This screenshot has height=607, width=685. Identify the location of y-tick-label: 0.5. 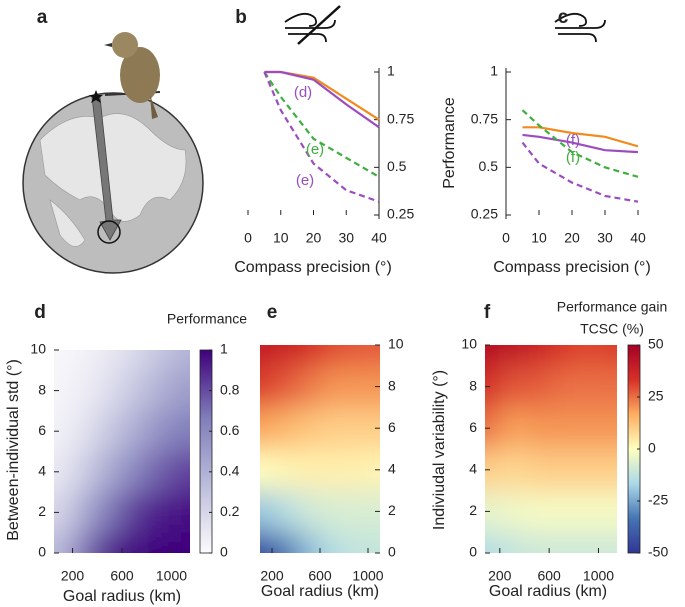
(397, 166).